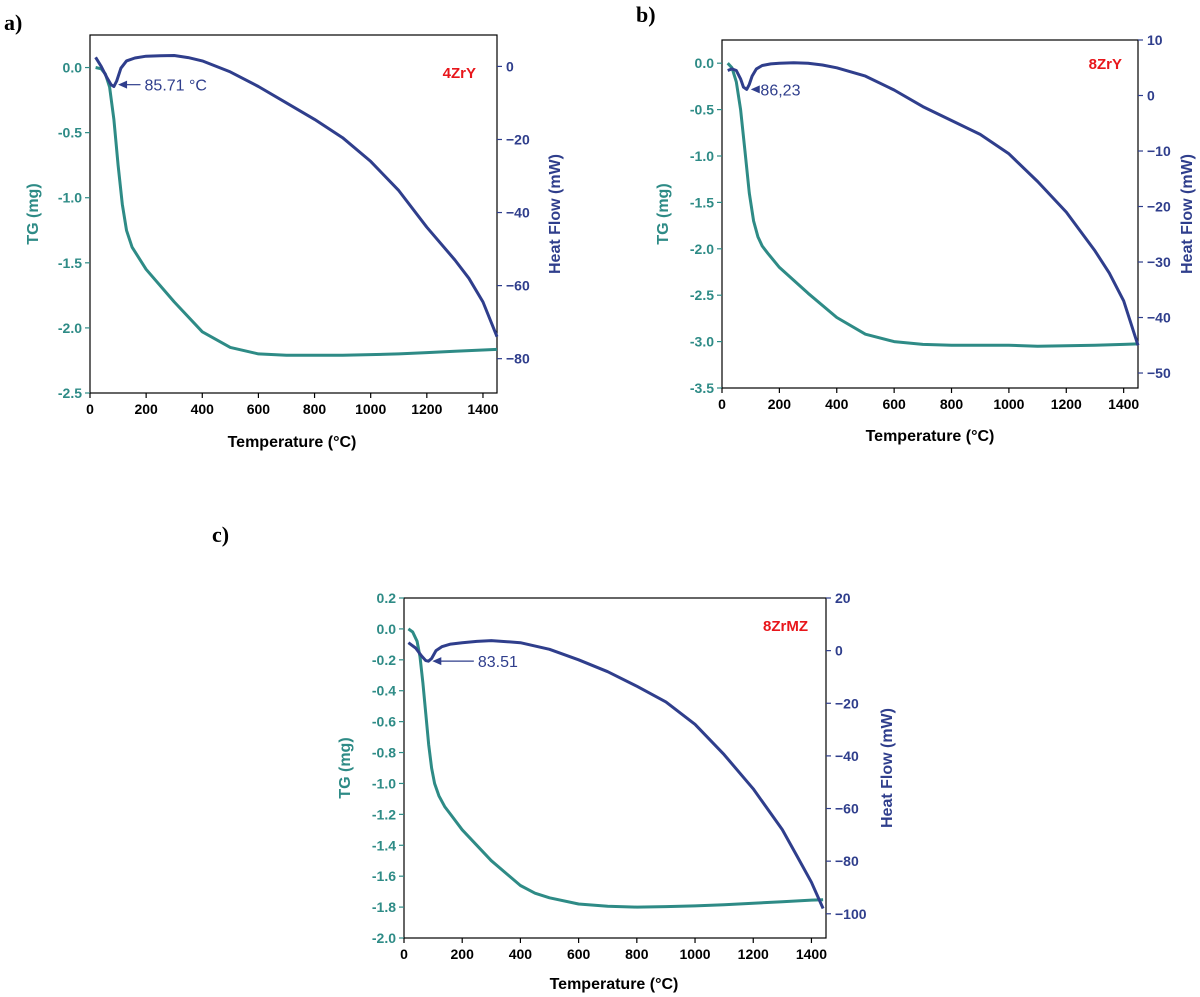 Image resolution: width=1200 pixels, height=997 pixels. Describe the element at coordinates (702, 110) in the screenshot. I see `y-left-tick-label-b: -0.5` at that location.